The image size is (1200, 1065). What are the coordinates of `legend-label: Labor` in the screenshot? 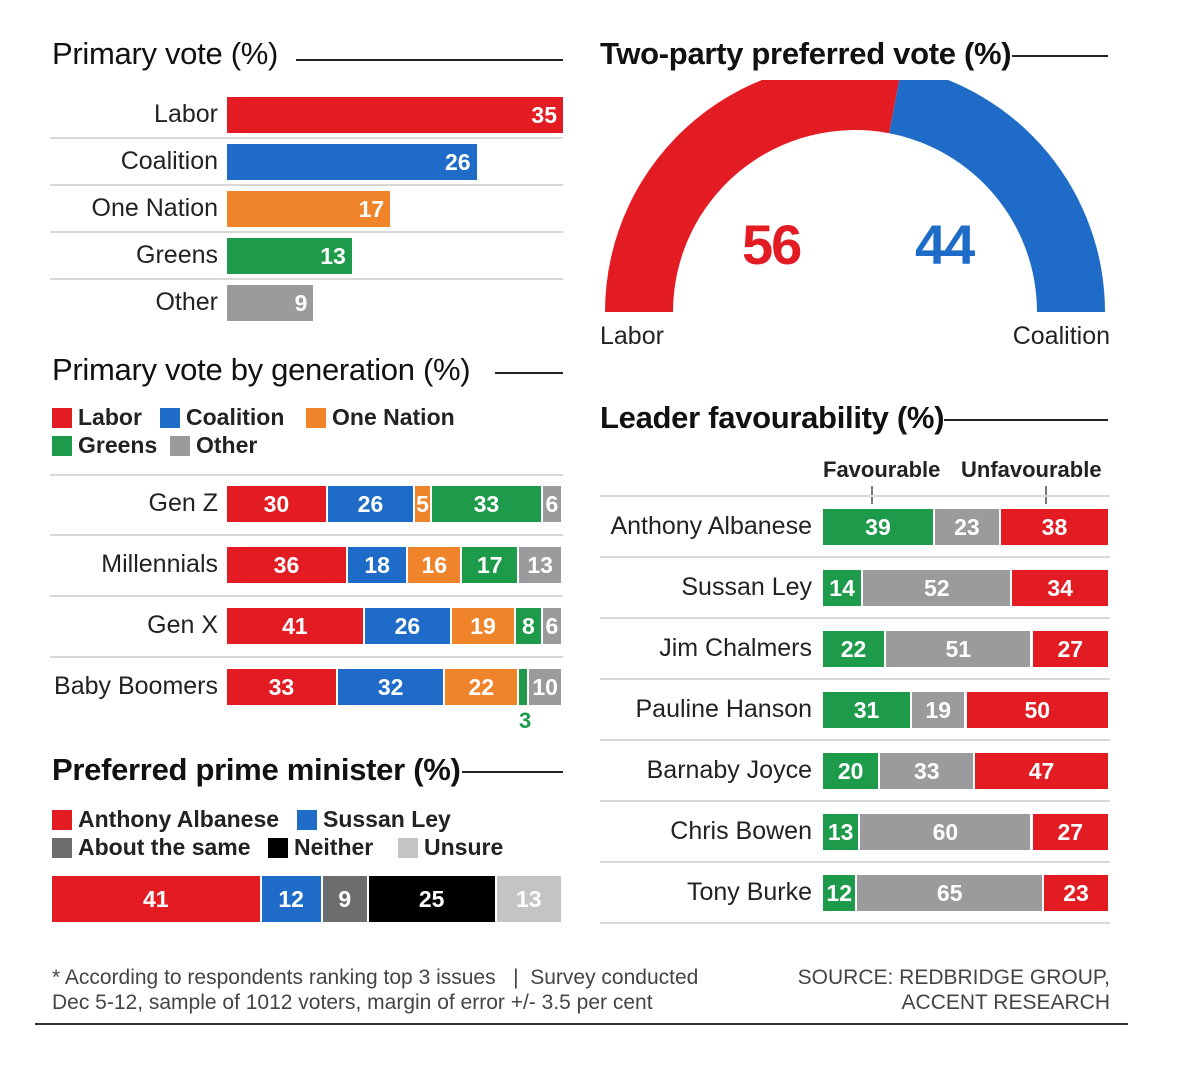 It's located at (110, 417).